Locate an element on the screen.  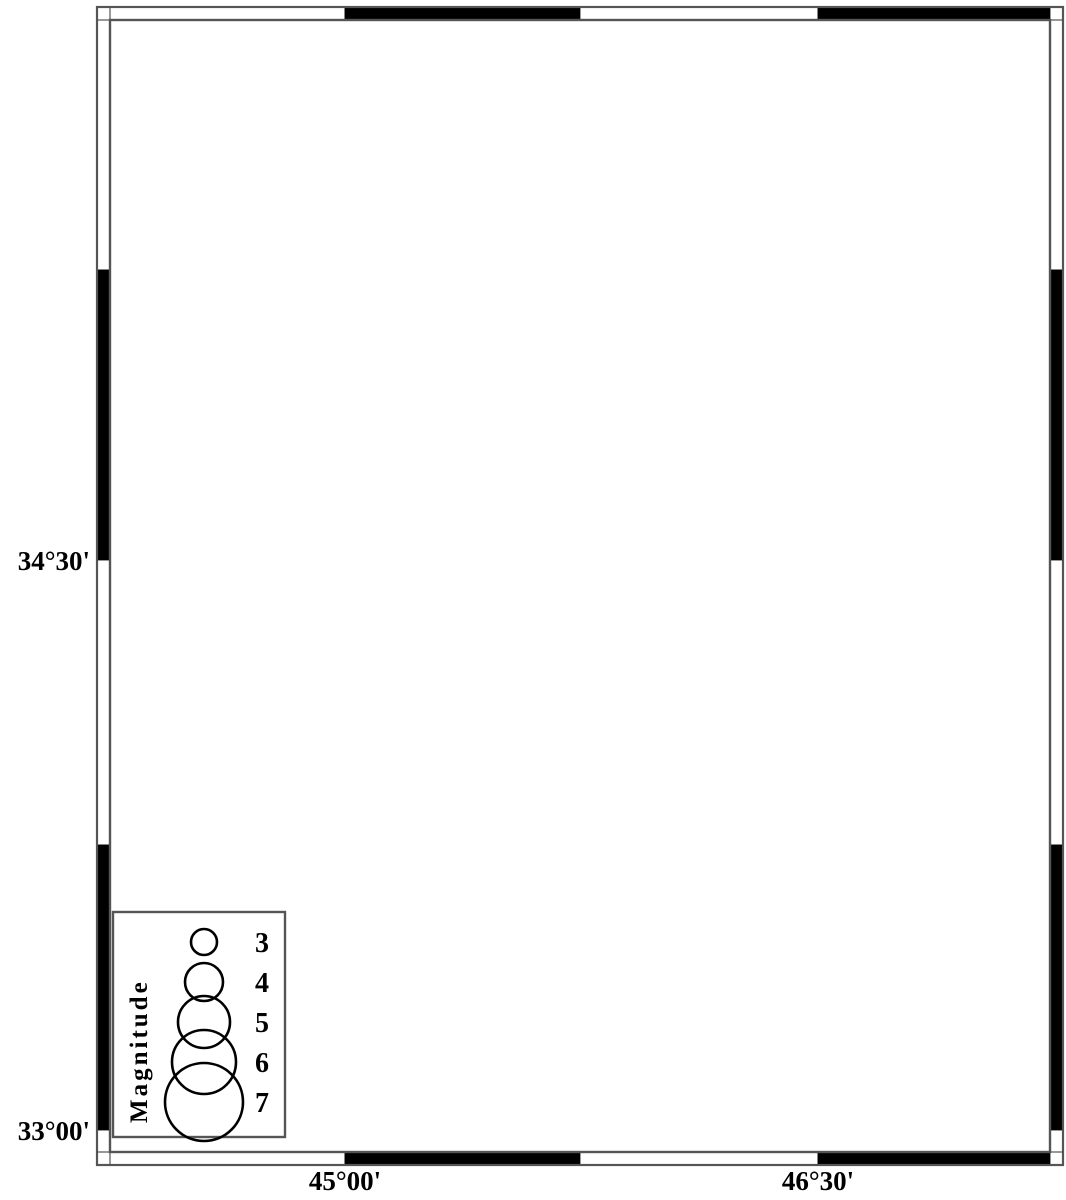
y-tick-label-1: 33°00' is located at coordinates (54, 1131).